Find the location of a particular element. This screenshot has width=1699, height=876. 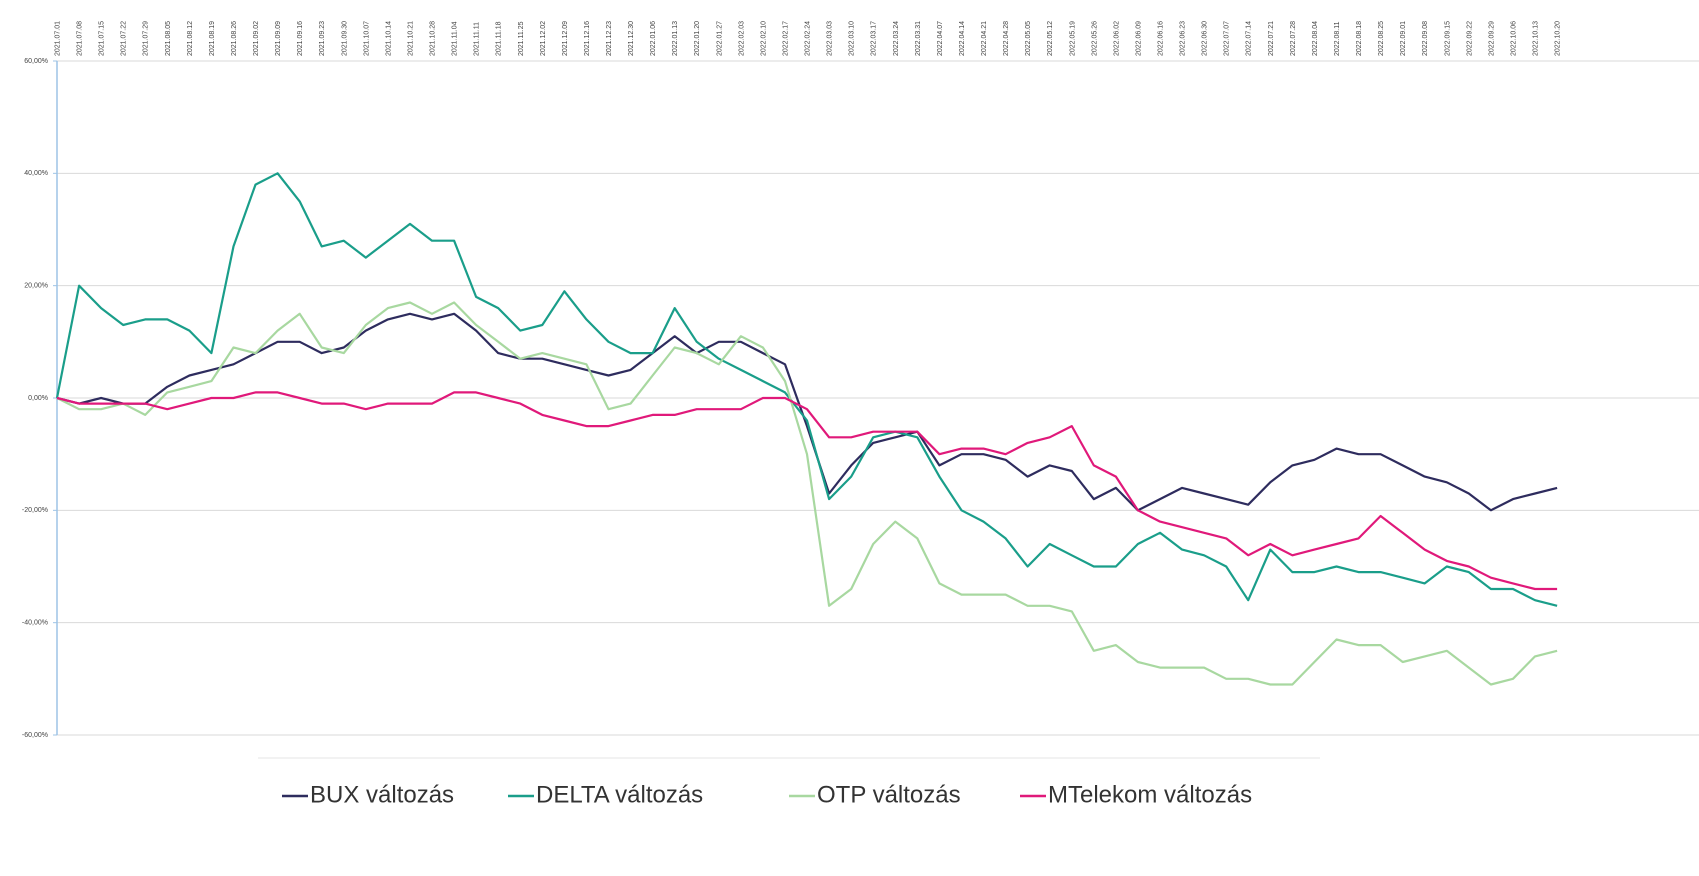

x-tick-label: 2022.05.05 is located at coordinates (1028, 38).